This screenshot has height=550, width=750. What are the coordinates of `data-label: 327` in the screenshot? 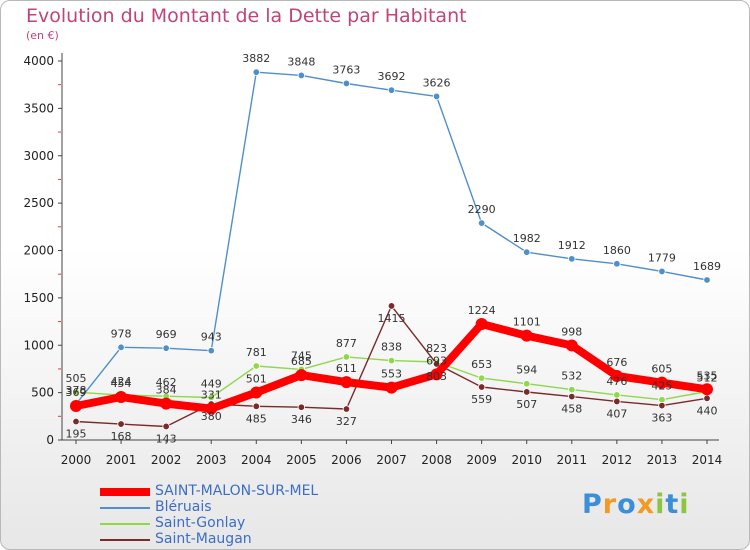 It's located at (346, 421).